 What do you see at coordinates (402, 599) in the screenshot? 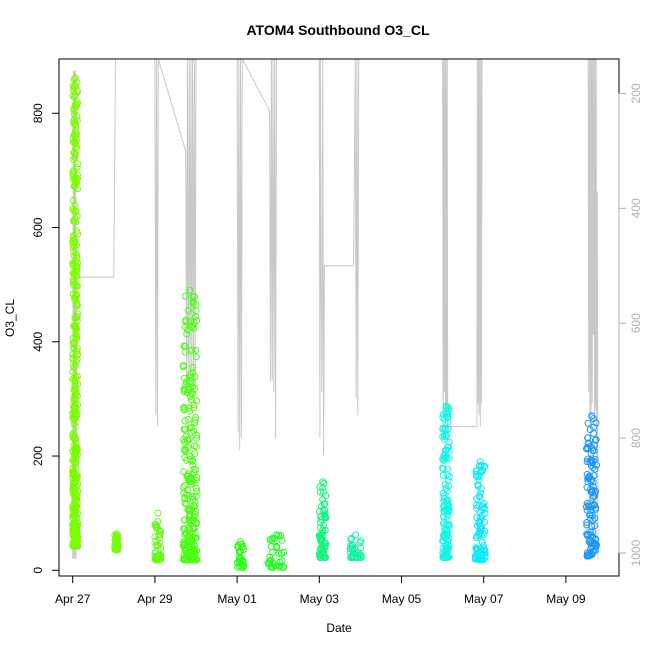
I see `x-tick-label: May 05` at bounding box center [402, 599].